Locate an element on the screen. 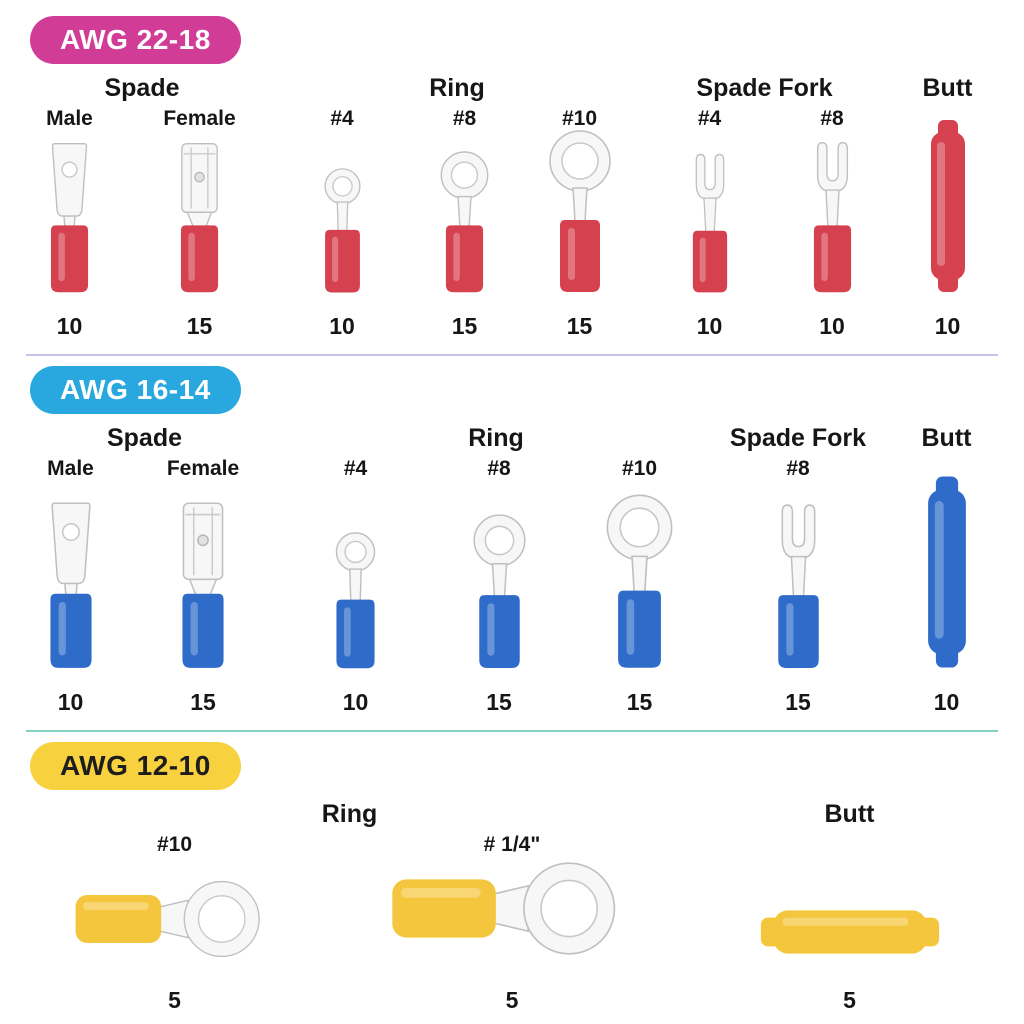 This screenshot has height=1024, width=1024. awg-12-10-badge: AWG 12-10 is located at coordinates (135, 766).